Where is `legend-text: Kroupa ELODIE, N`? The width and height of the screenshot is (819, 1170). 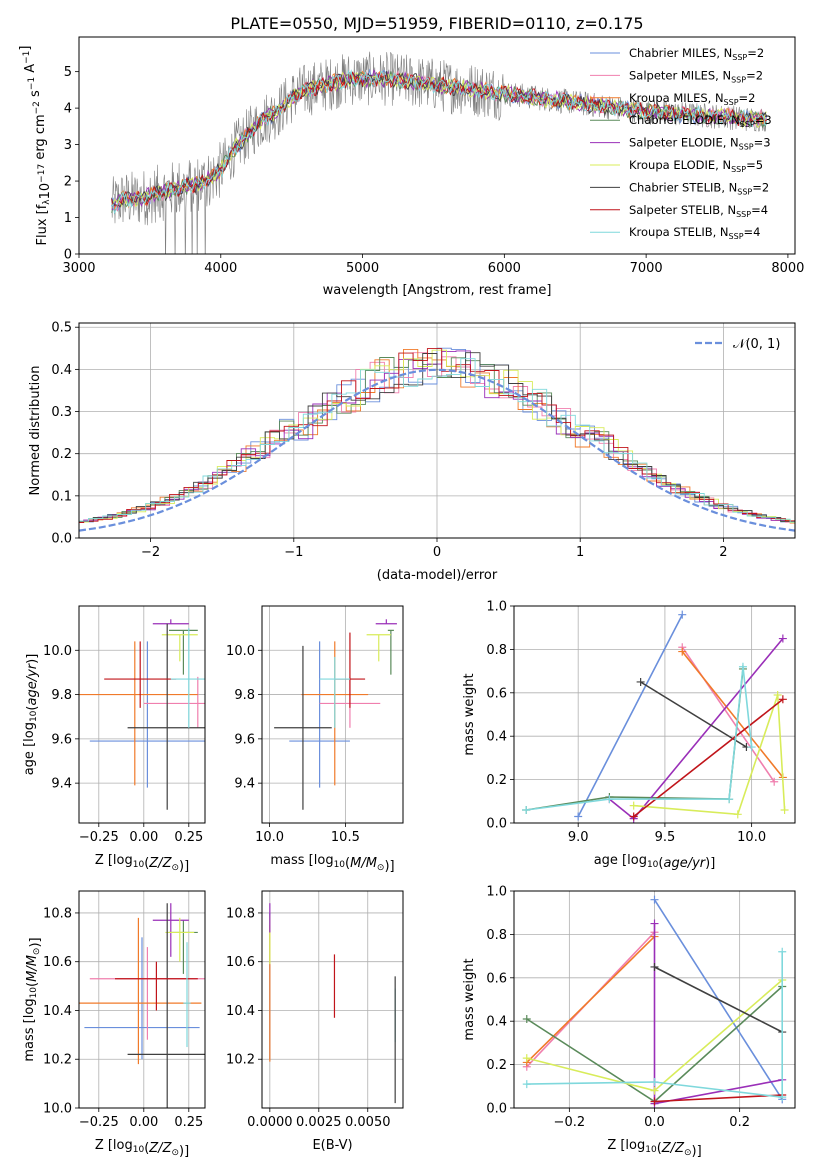 legend-text: Kroupa ELODIE, N is located at coordinates (680, 165).